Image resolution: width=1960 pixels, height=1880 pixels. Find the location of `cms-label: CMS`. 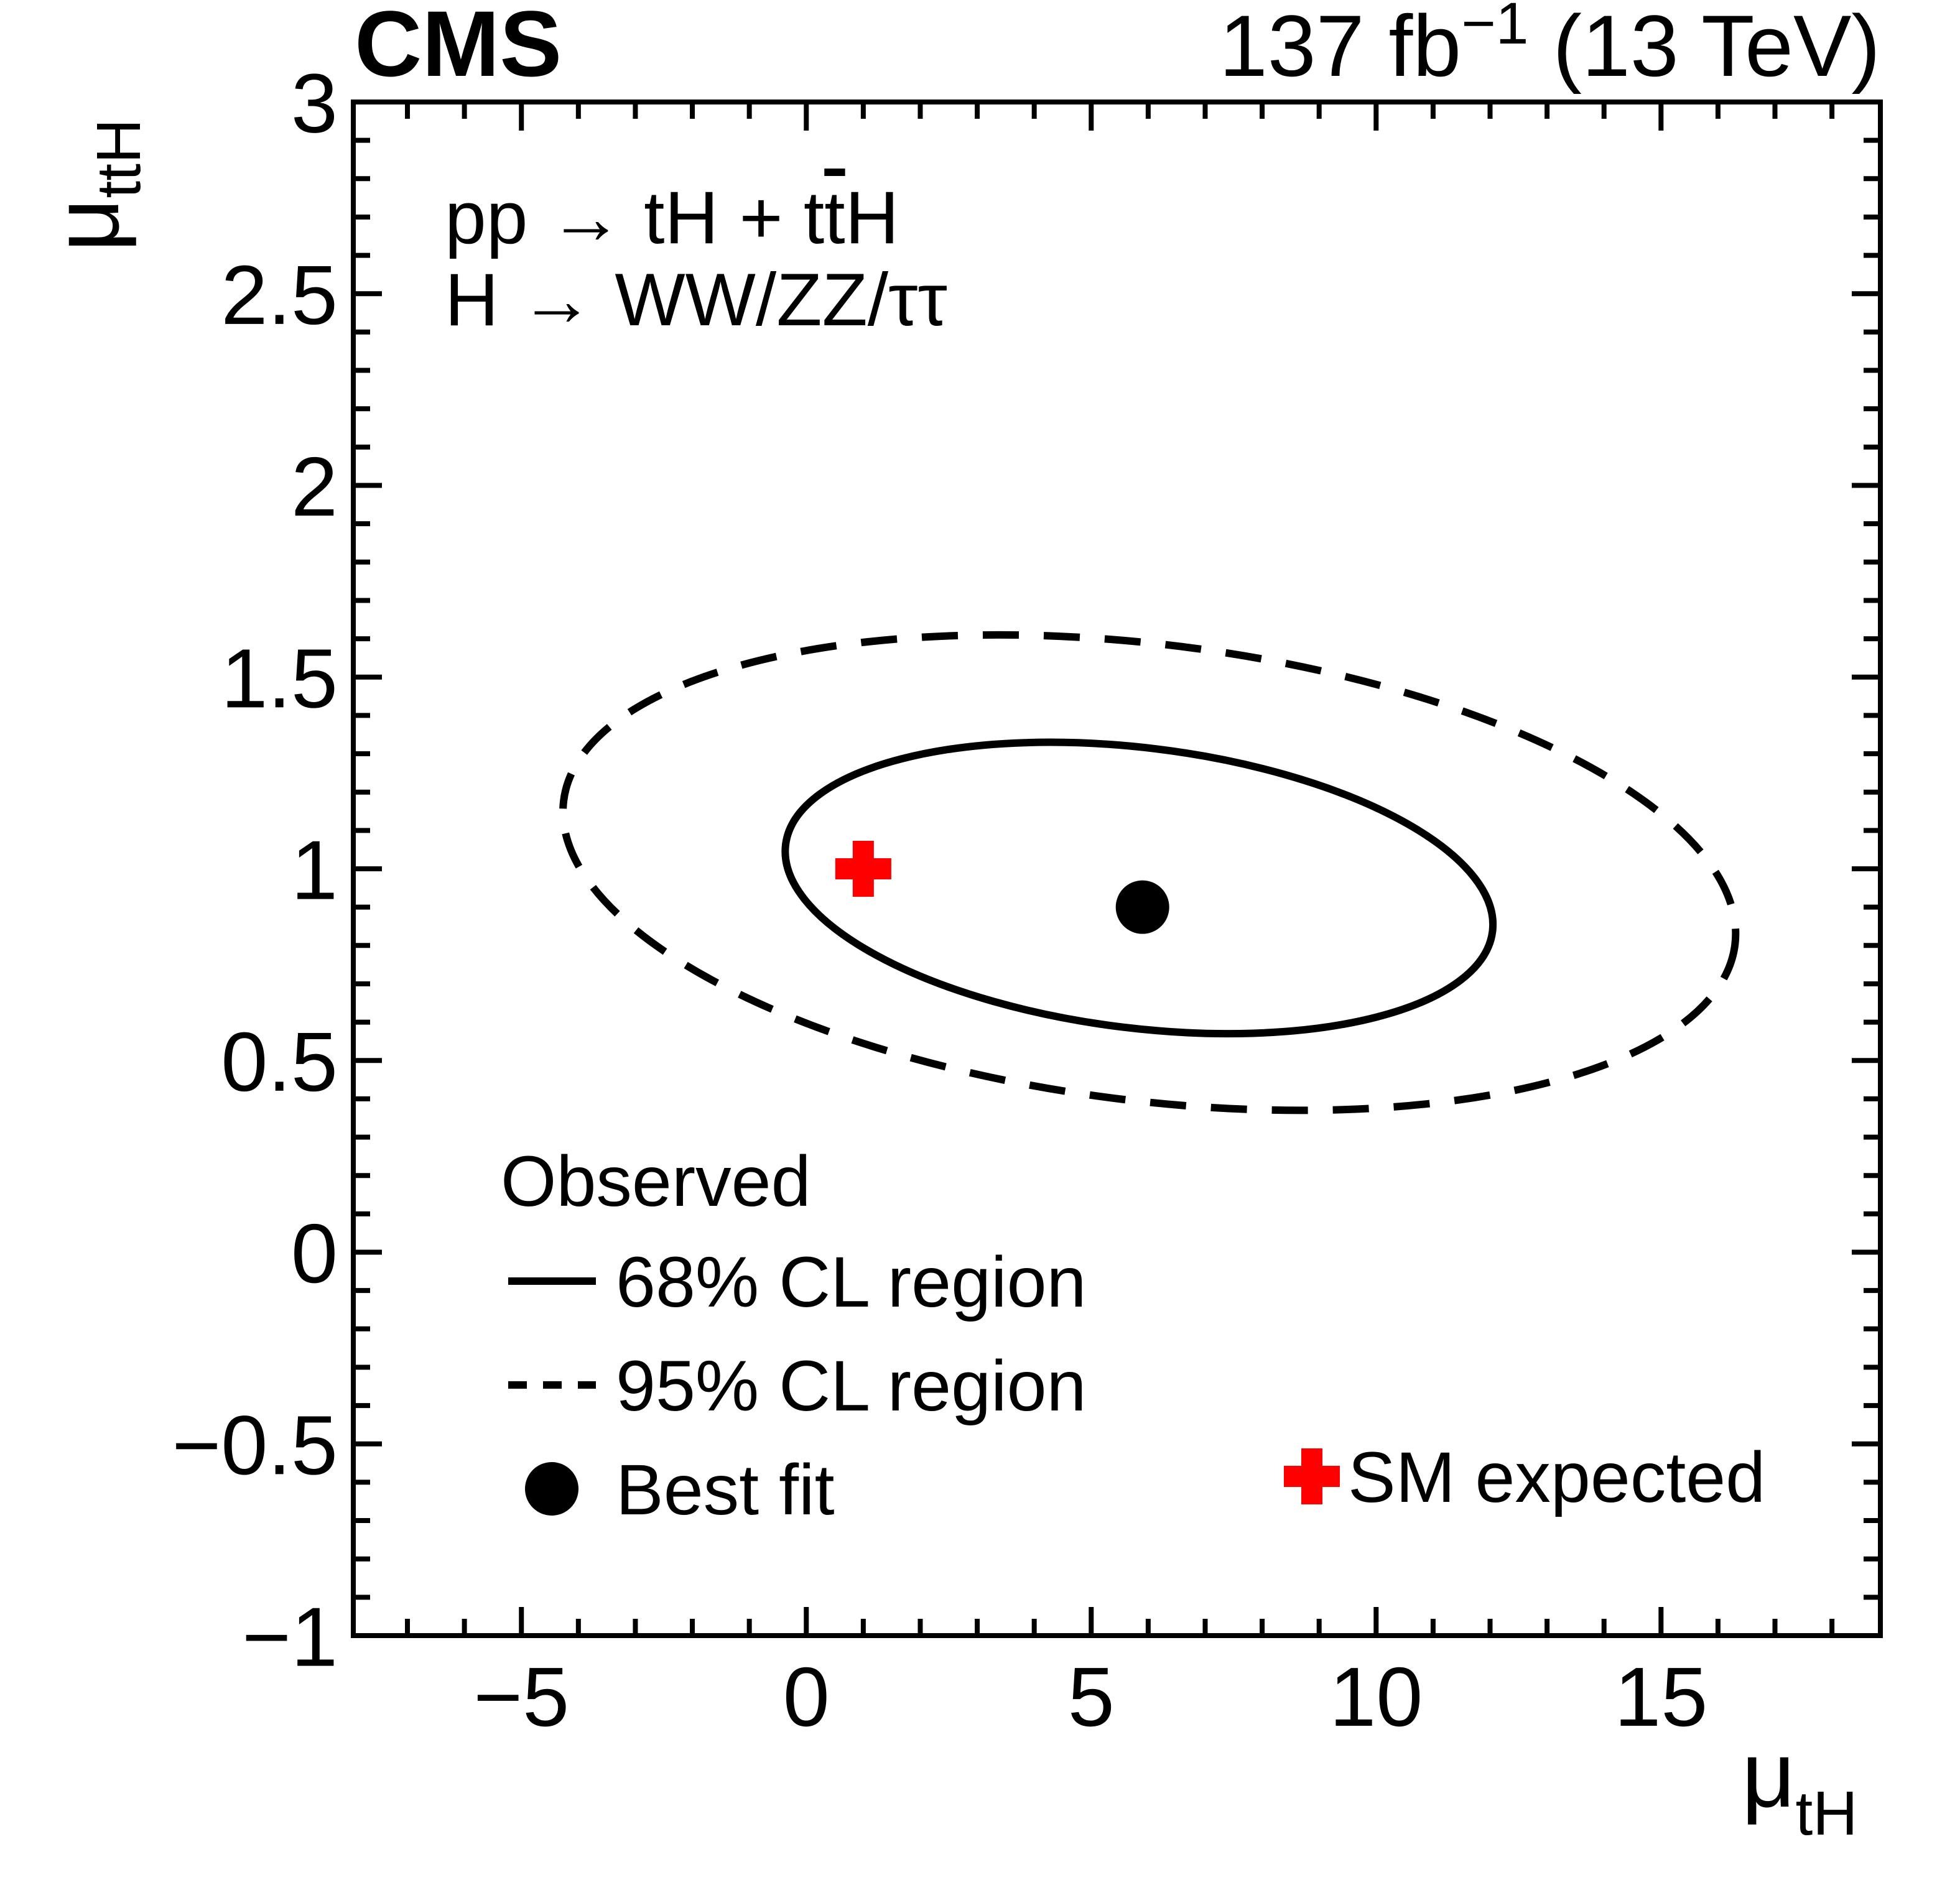

cms-label: CMS is located at coordinates (458, 48).